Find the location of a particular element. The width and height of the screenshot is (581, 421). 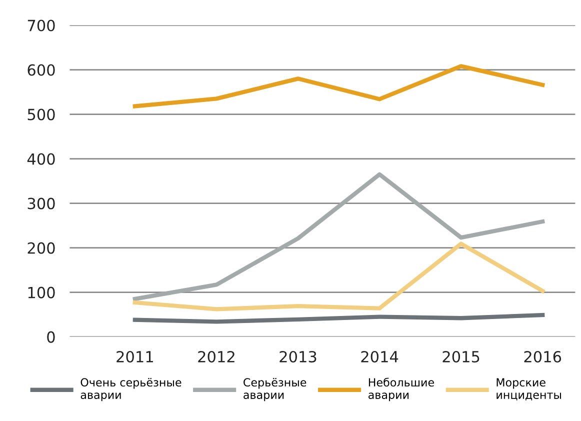

x-tick-label: 2012 is located at coordinates (216, 356).